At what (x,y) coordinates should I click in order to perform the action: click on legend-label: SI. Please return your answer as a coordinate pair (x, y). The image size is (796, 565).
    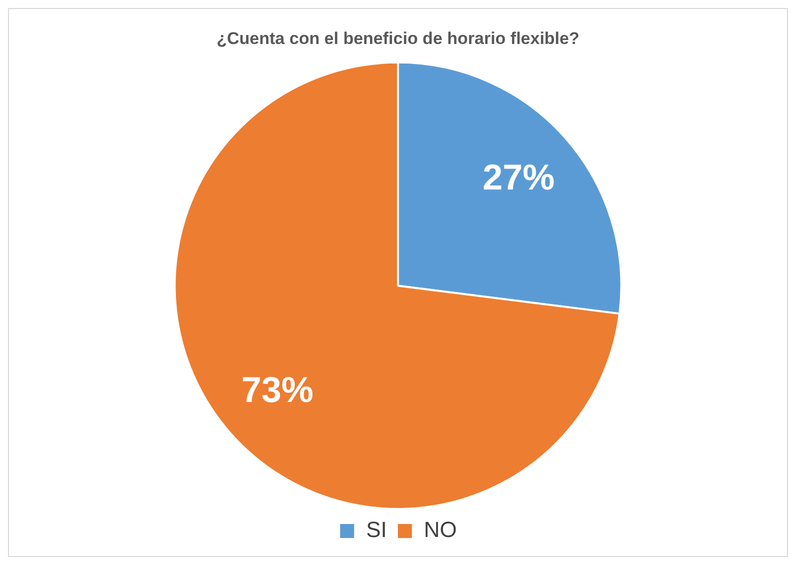
    Looking at the image, I should click on (376, 529).